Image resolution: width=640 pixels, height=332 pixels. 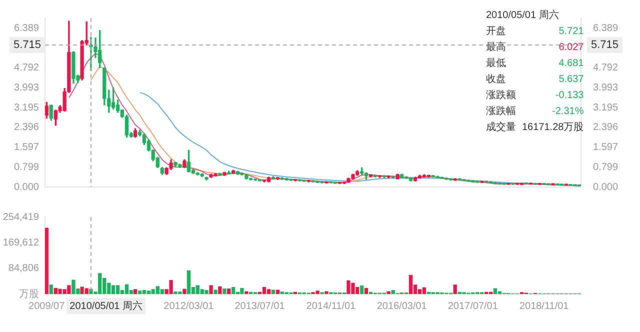 What do you see at coordinates (106, 306) in the screenshot?
I see `ref-line-label: 2010/05/01 周六` at bounding box center [106, 306].